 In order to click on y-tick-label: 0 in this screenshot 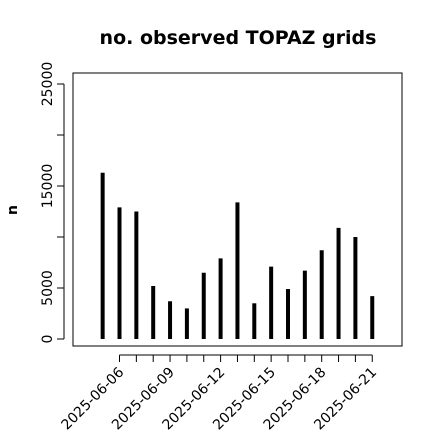, I will do `click(48, 339)`.